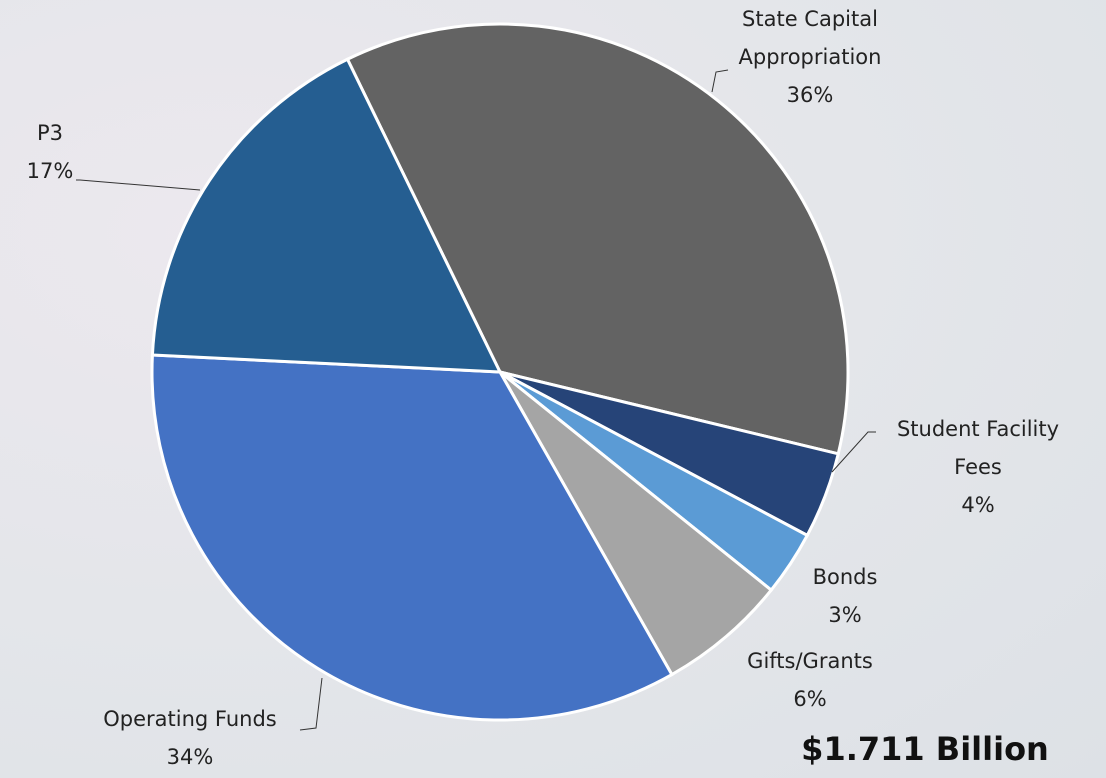  What do you see at coordinates (810, 661) in the screenshot?
I see `category-label: Gifts/Grants` at bounding box center [810, 661].